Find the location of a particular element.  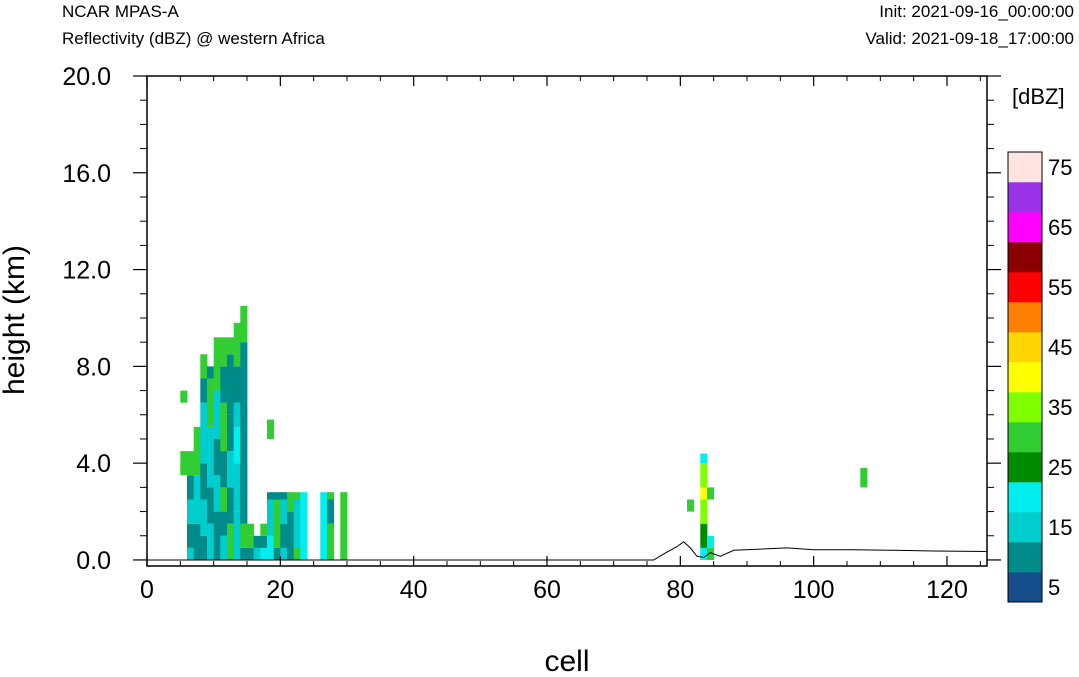

x-tick-label: 20 is located at coordinates (280, 590).